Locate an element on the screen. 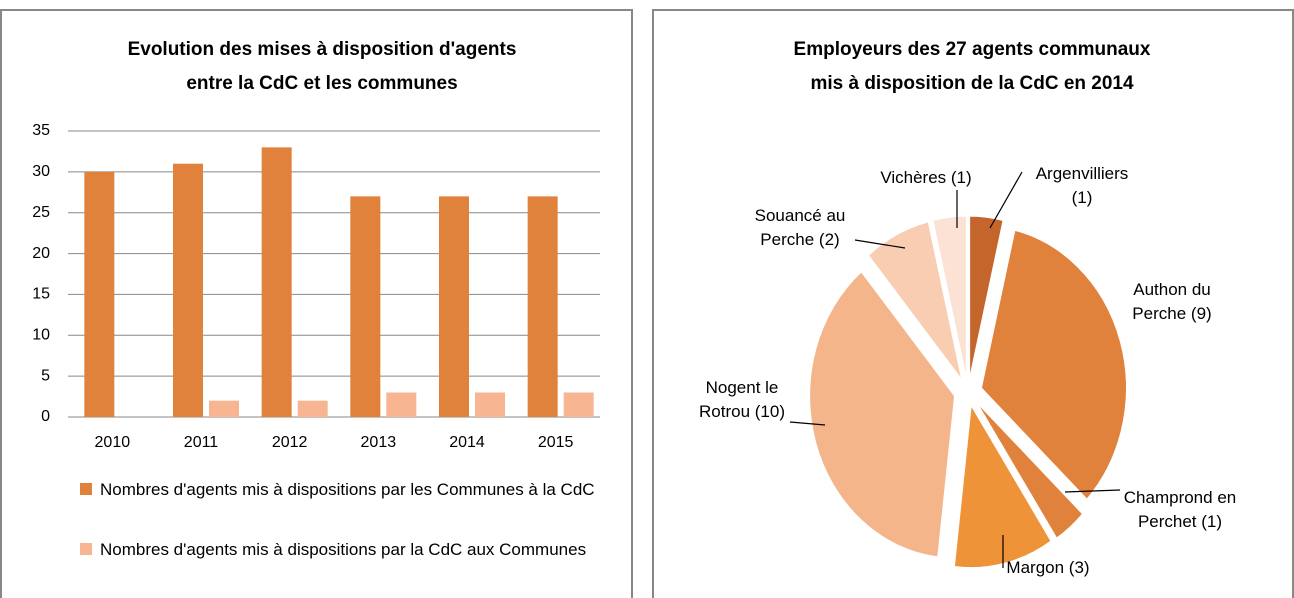  x-tick-label: 2014 is located at coordinates (467, 442).